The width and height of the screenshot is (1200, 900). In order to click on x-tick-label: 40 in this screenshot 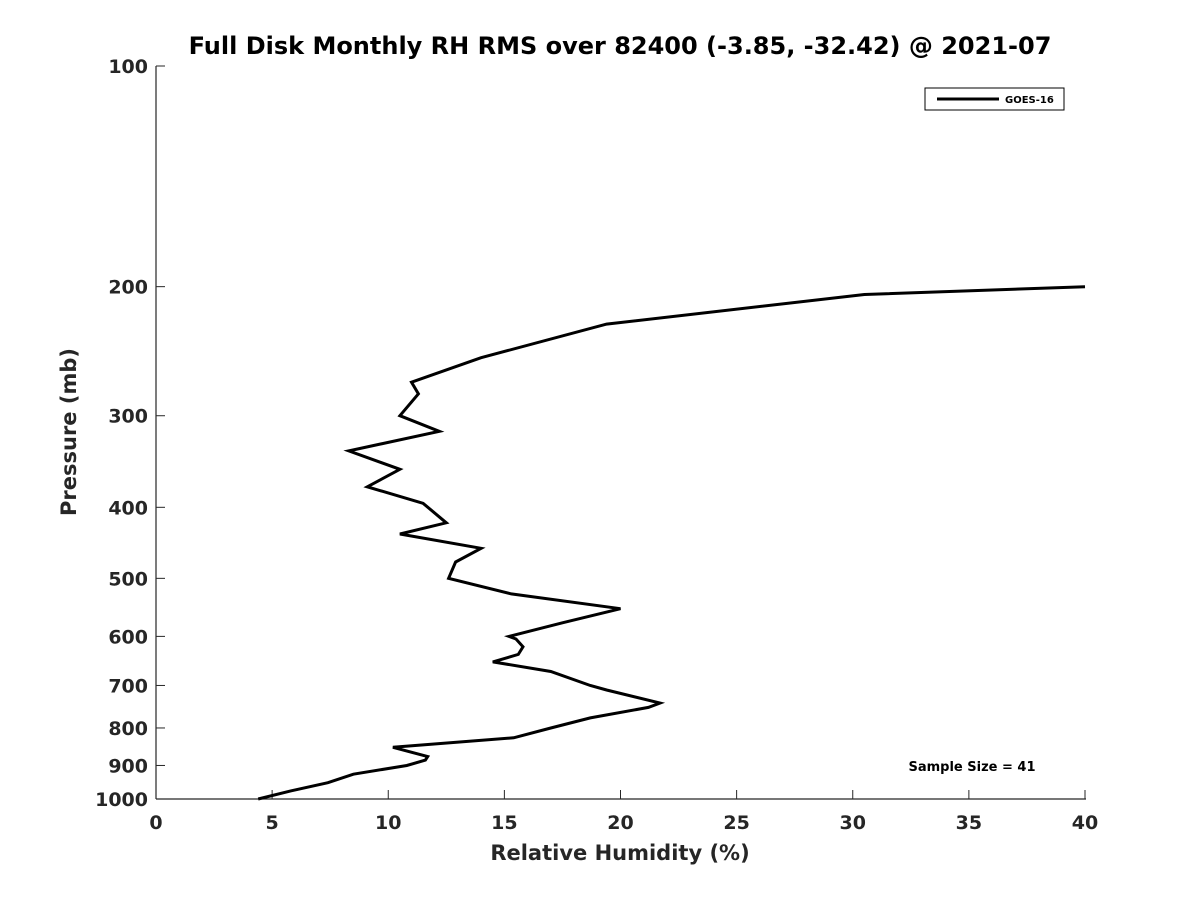, I will do `click(1085, 823)`.